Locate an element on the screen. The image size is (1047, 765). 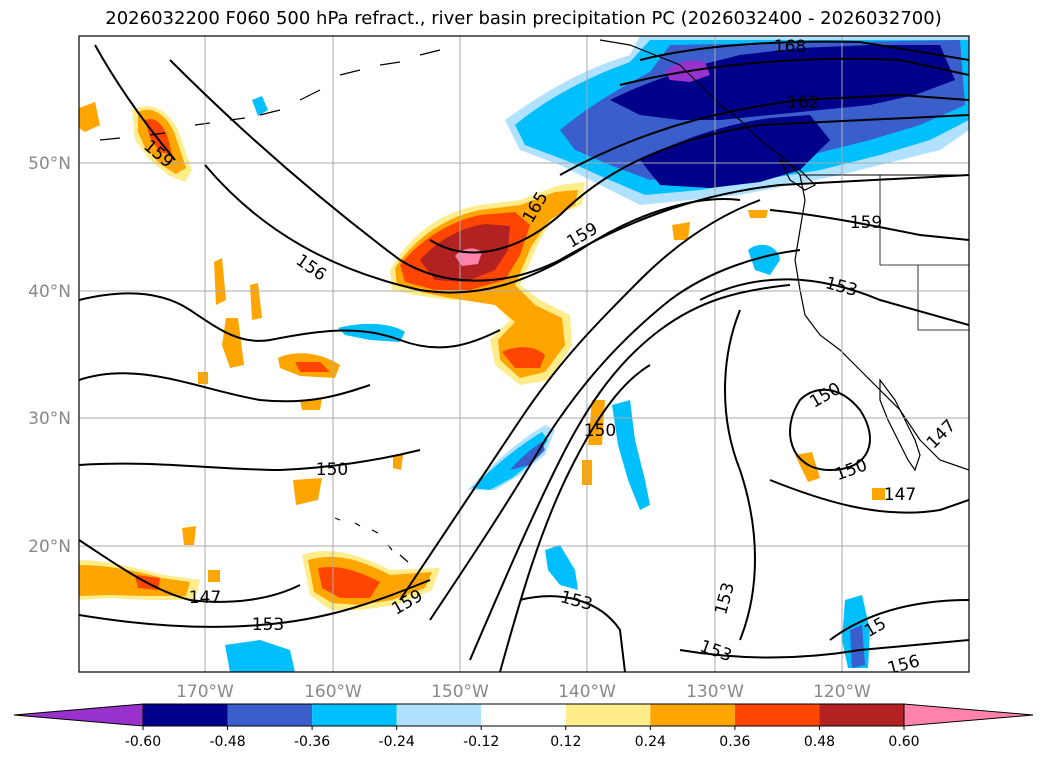
contour-153-c is located at coordinates (255, 603).